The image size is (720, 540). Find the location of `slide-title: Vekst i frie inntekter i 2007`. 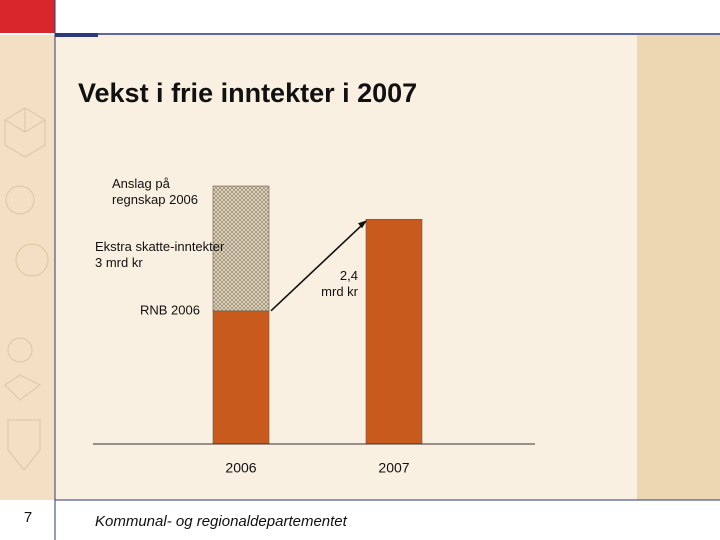

slide-title: Vekst i frie inntekter i 2007 is located at coordinates (247, 93).